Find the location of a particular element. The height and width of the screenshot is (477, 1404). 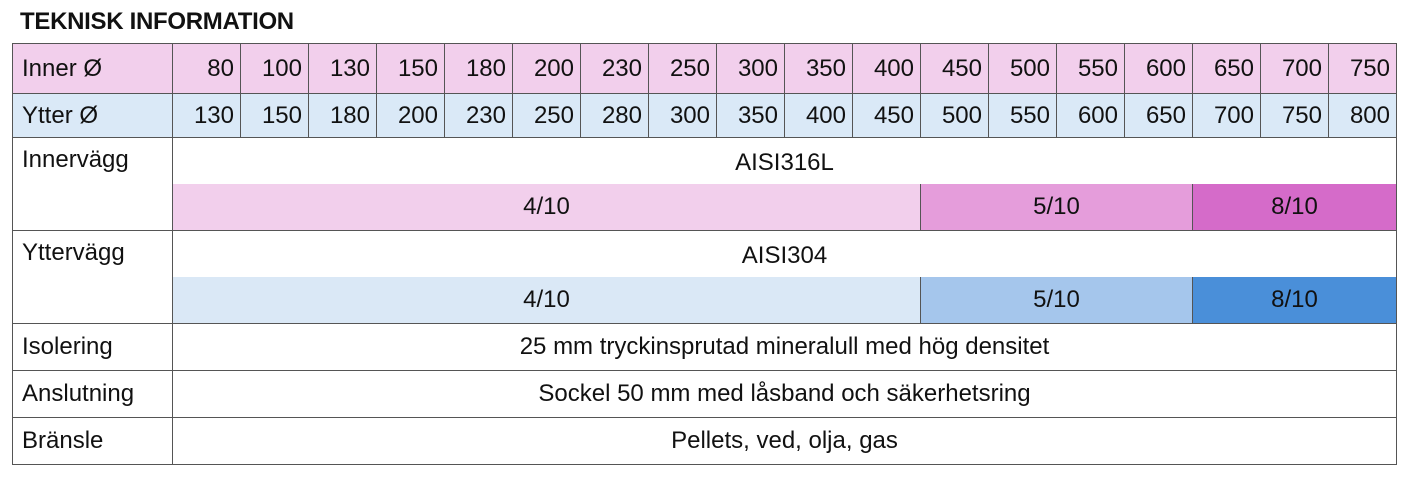

diameter-cell: 80 is located at coordinates (206, 68).